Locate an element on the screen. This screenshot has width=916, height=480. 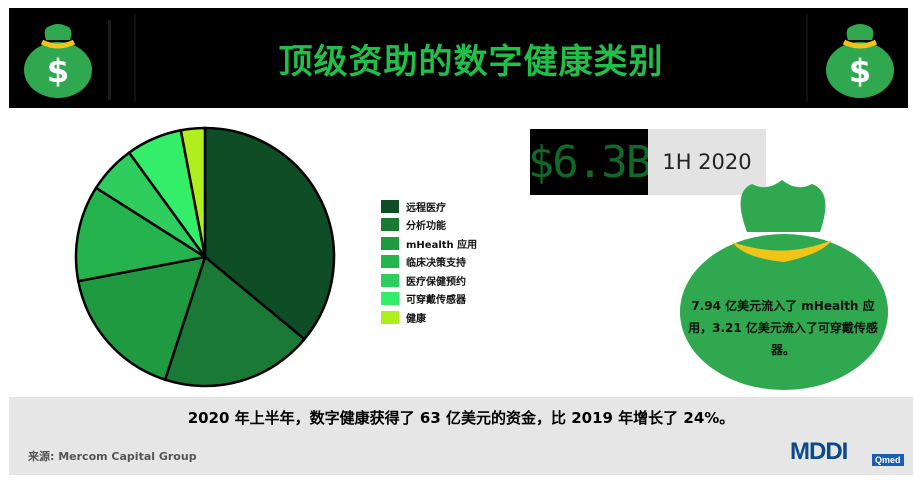
legend-label: 医疗保健预约 is located at coordinates (436, 282).